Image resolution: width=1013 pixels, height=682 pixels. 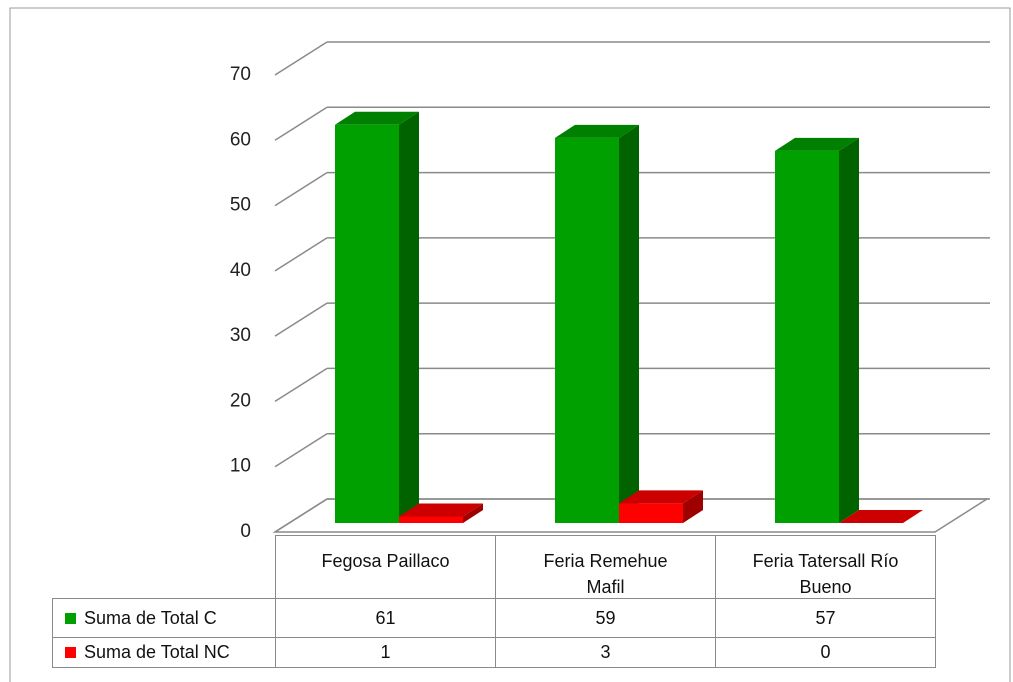 What do you see at coordinates (825, 618) in the screenshot?
I see `table-value: 57` at bounding box center [825, 618].